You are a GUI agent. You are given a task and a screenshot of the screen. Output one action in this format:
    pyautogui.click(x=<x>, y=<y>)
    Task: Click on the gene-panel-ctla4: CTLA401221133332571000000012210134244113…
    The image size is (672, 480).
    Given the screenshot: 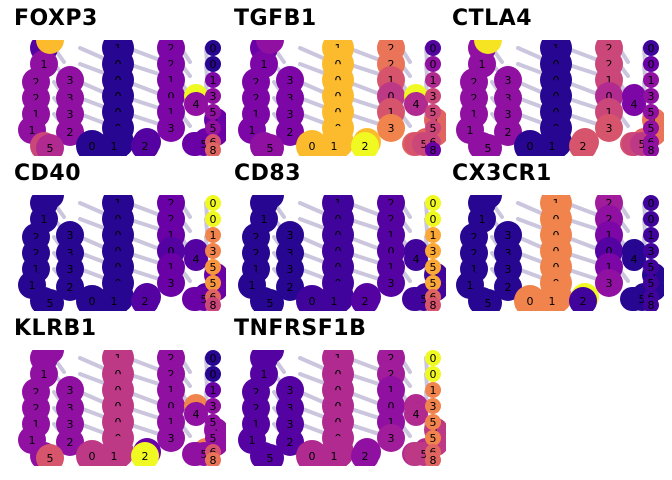 What is the action you would take?
    pyautogui.click(x=551, y=79)
    